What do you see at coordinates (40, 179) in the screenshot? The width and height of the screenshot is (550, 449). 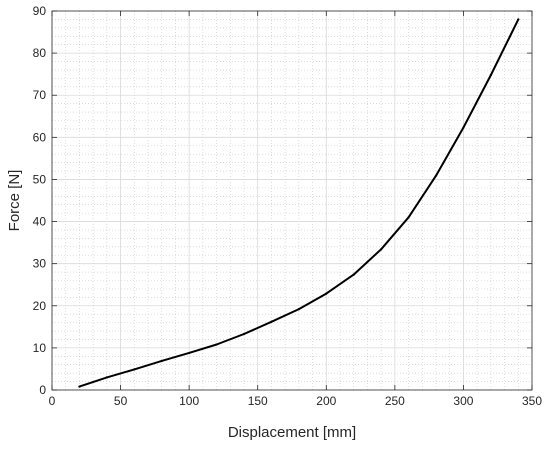 I see `y-tick-label: 50` at bounding box center [40, 179].